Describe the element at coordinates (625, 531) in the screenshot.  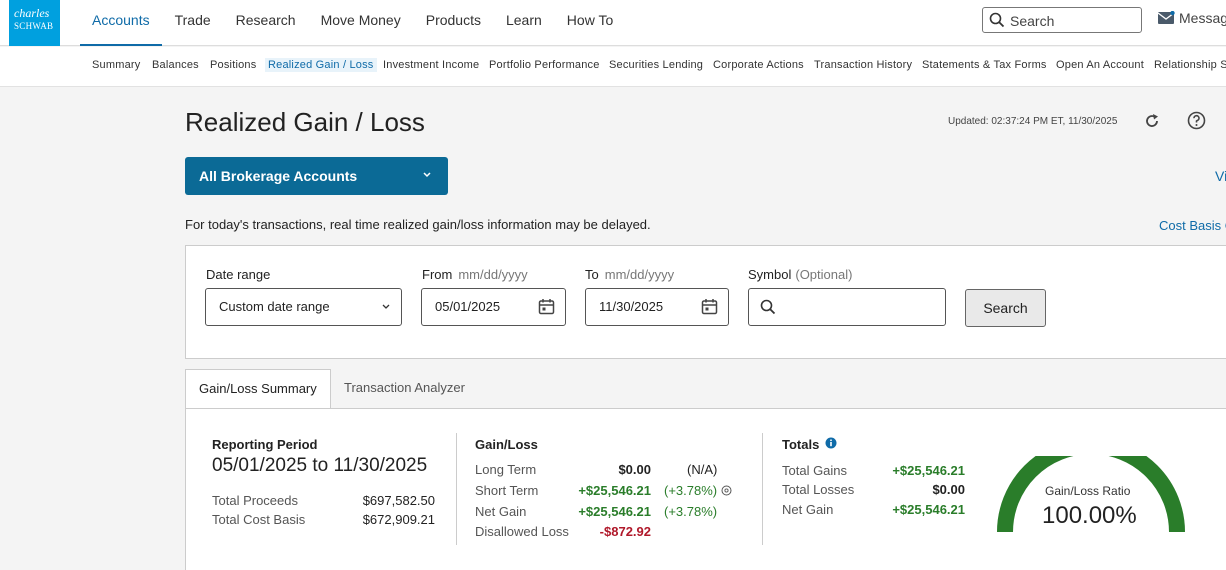
I see `disallowed-loss-value: -$872.92` at that location.